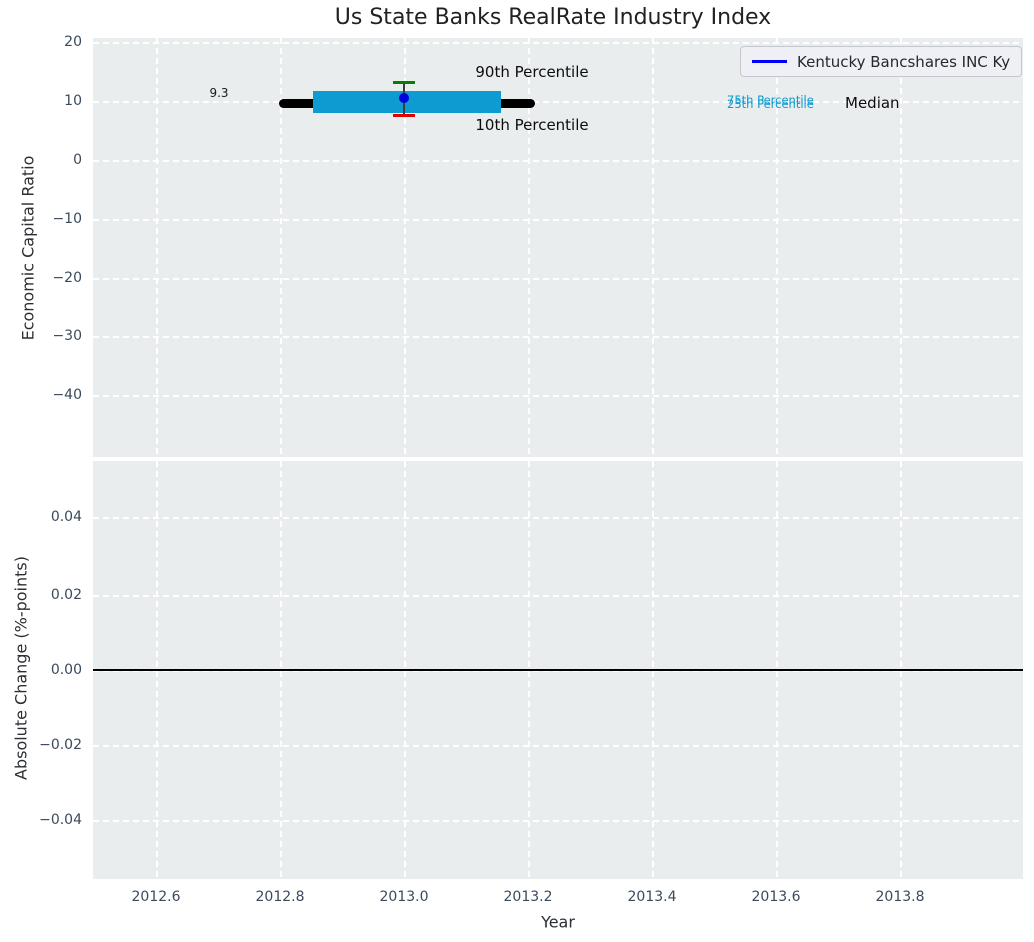  What do you see at coordinates (558, 922) in the screenshot?
I see `x-axis-label: Year` at bounding box center [558, 922].